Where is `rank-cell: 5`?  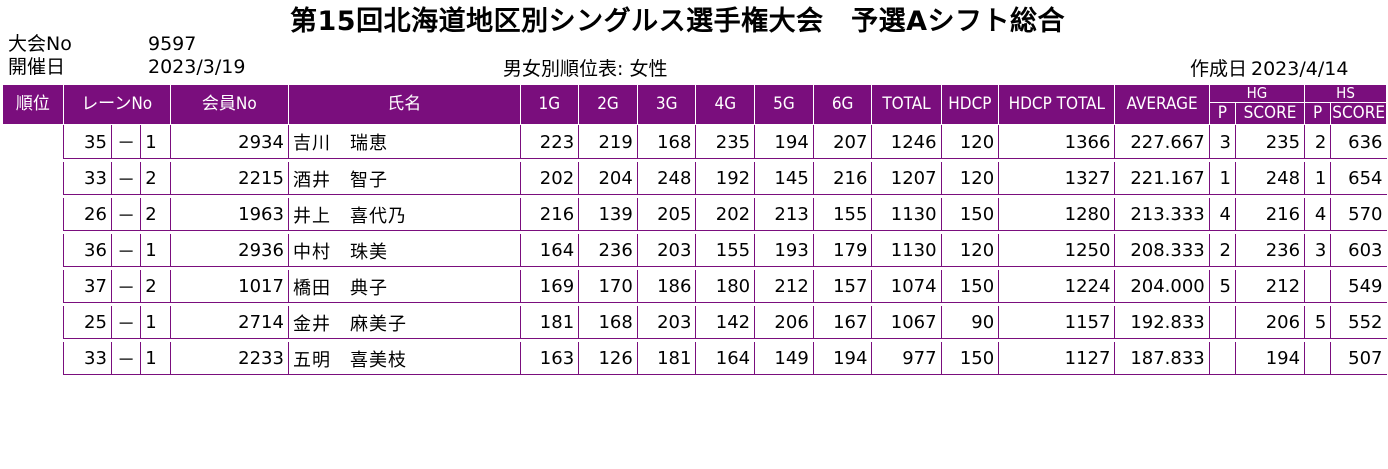 rank-cell: 5 is located at coordinates (33, 287).